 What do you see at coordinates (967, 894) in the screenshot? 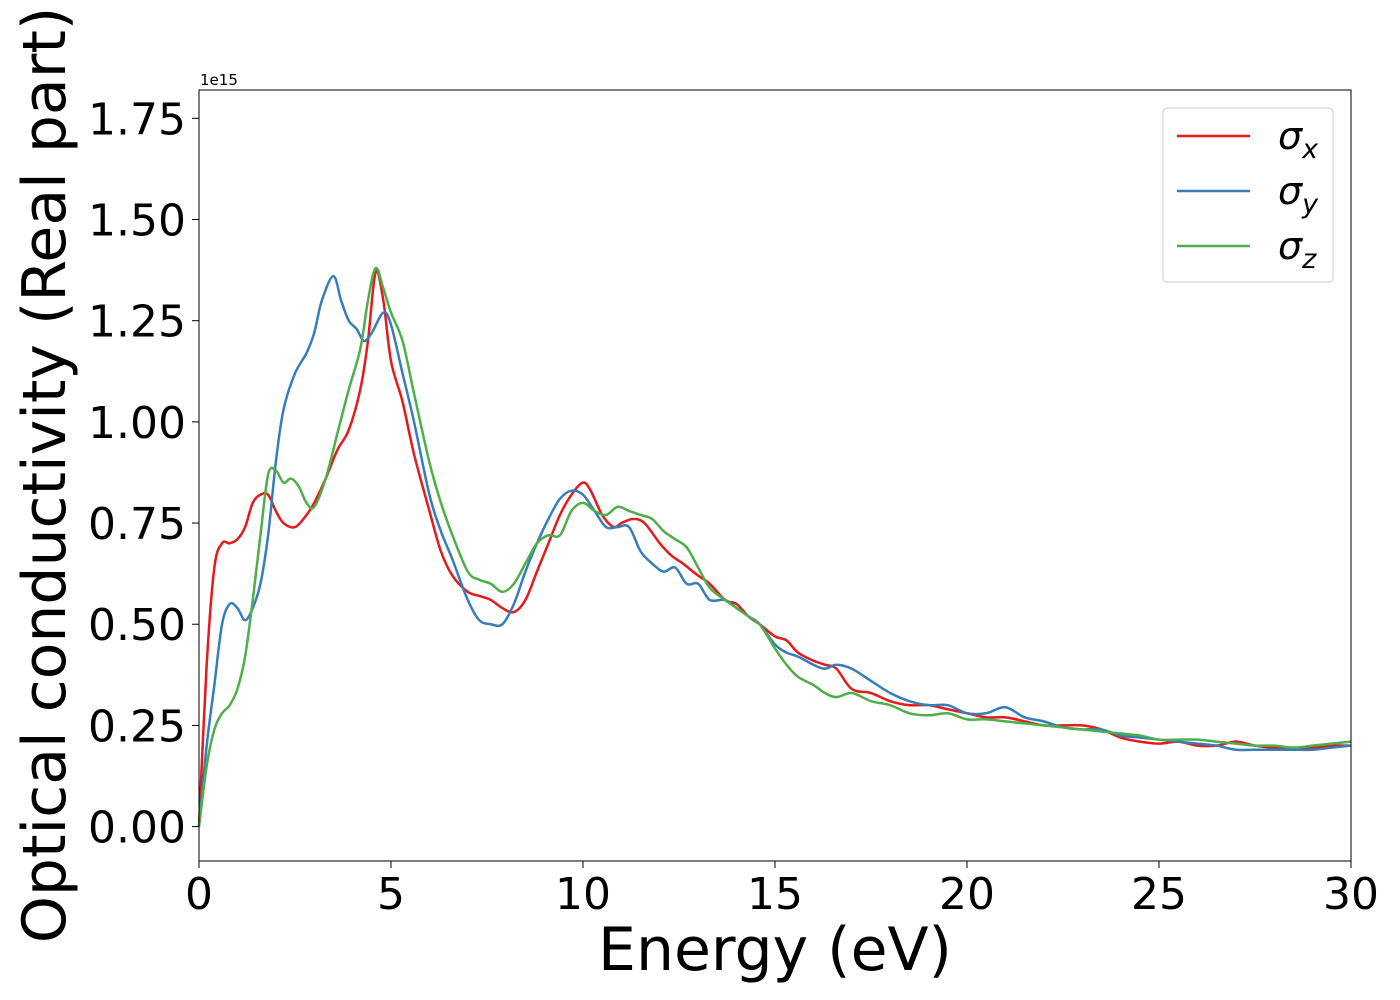
I see `x-tick-label: 20` at bounding box center [967, 894].